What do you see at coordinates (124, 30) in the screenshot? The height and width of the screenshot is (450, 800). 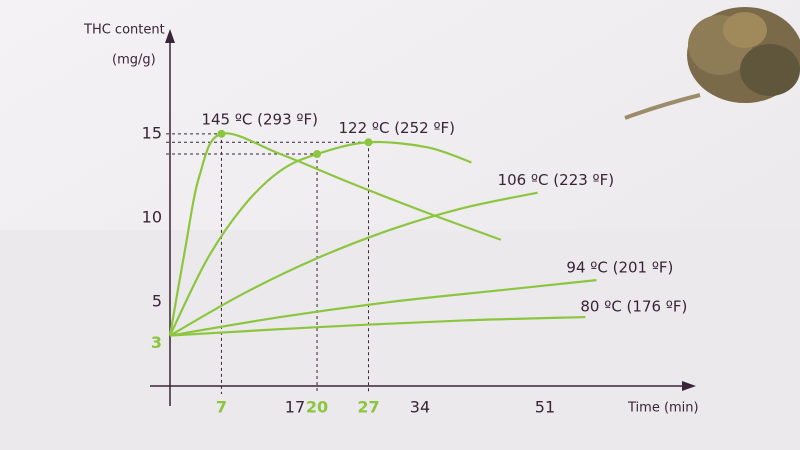 I see `y-axis-label: THC content` at bounding box center [124, 30].